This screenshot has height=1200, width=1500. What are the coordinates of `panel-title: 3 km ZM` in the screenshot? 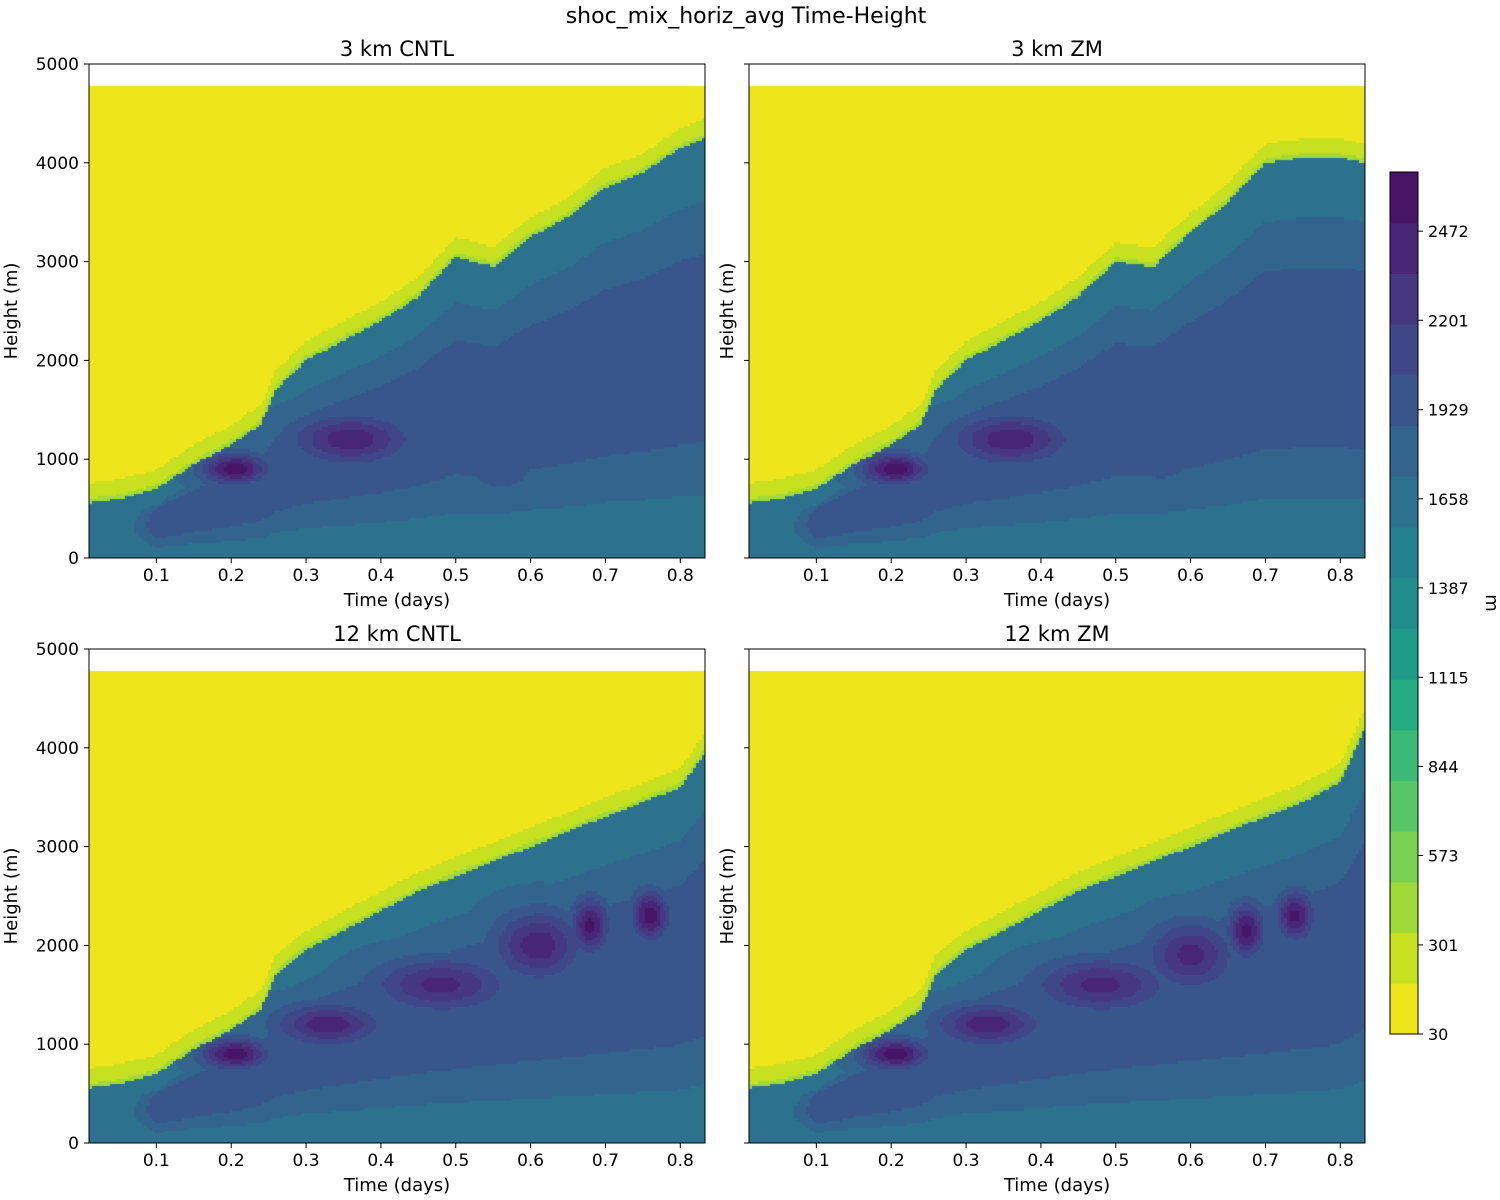 It's located at (1057, 49).